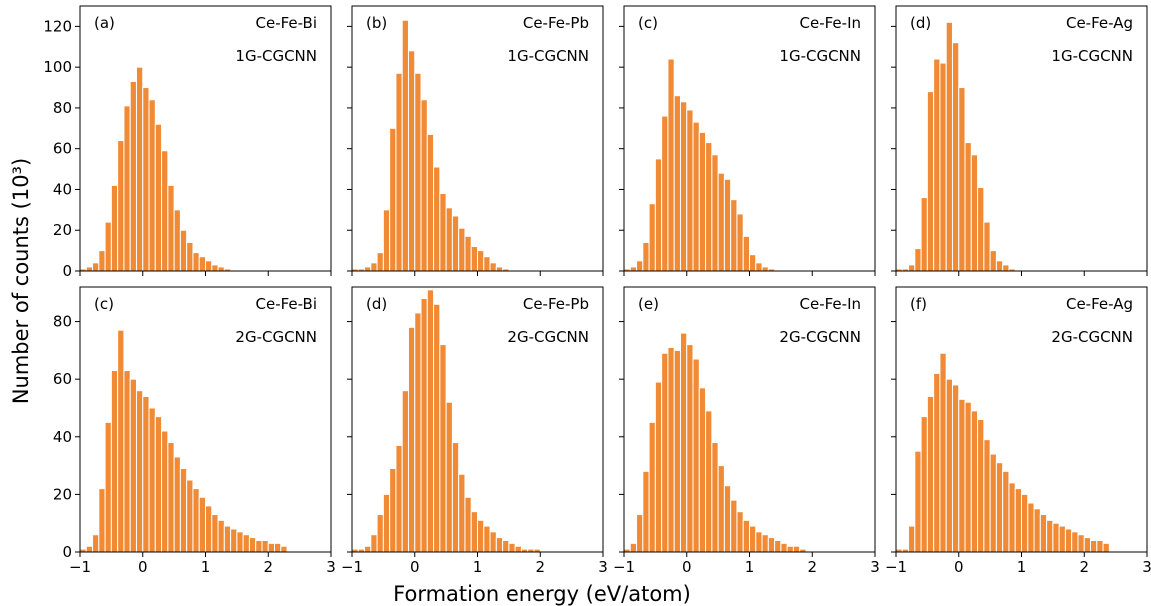 The width and height of the screenshot is (1151, 606). Describe the element at coordinates (556, 23) in the screenshot. I see `panel-system-label: Ce-Fe-Pb` at that location.